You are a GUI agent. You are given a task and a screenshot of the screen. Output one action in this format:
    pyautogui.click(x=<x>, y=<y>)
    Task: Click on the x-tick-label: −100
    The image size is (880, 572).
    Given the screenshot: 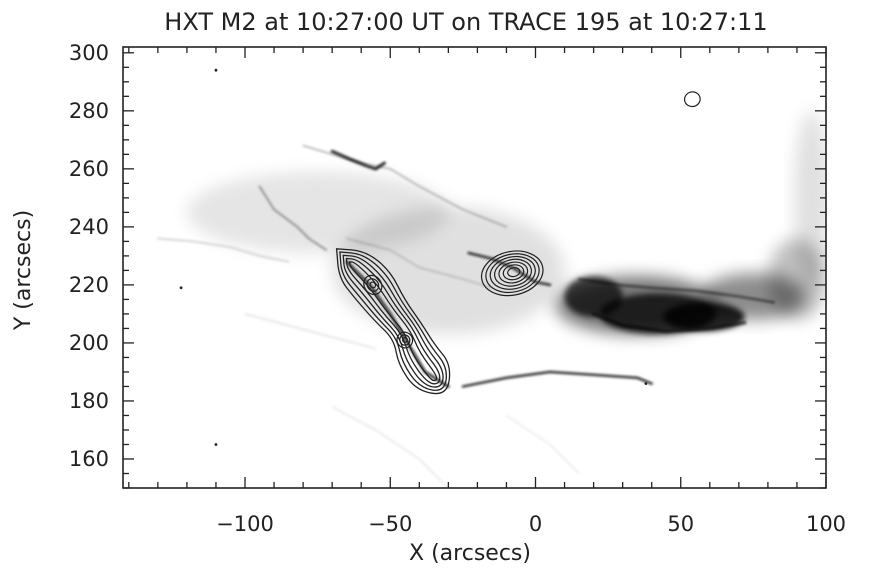 What is the action you would take?
    pyautogui.click(x=245, y=524)
    